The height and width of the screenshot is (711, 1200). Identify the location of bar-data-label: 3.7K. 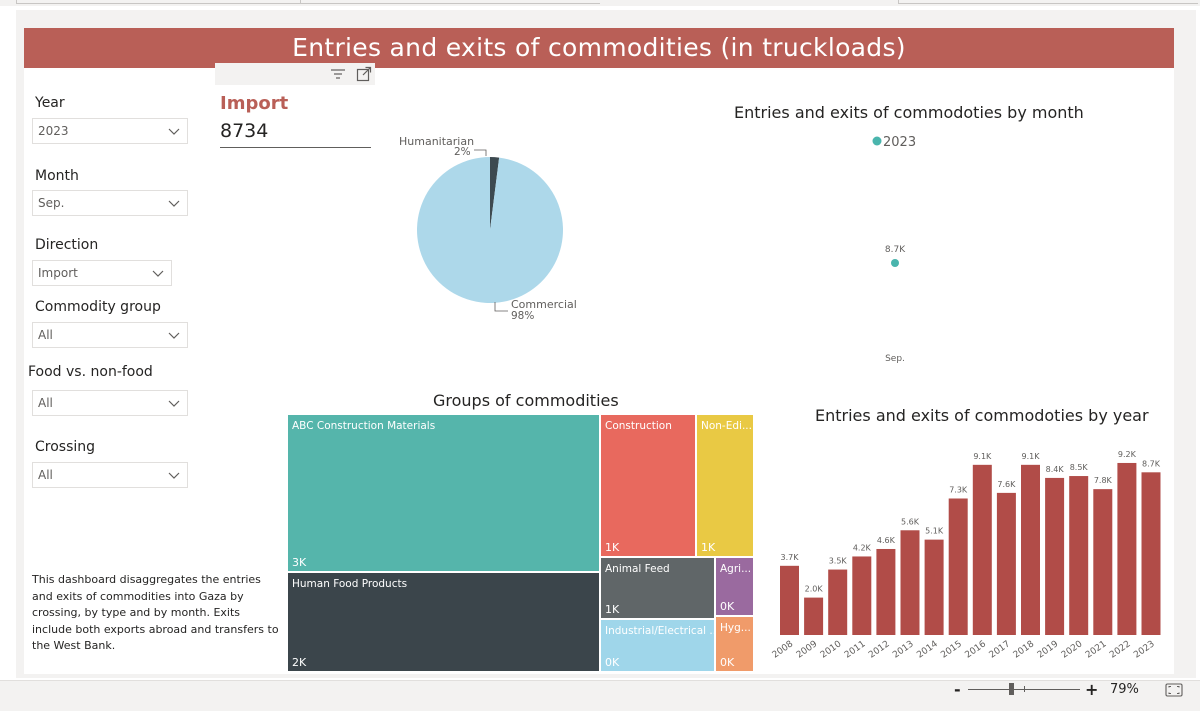
(790, 557).